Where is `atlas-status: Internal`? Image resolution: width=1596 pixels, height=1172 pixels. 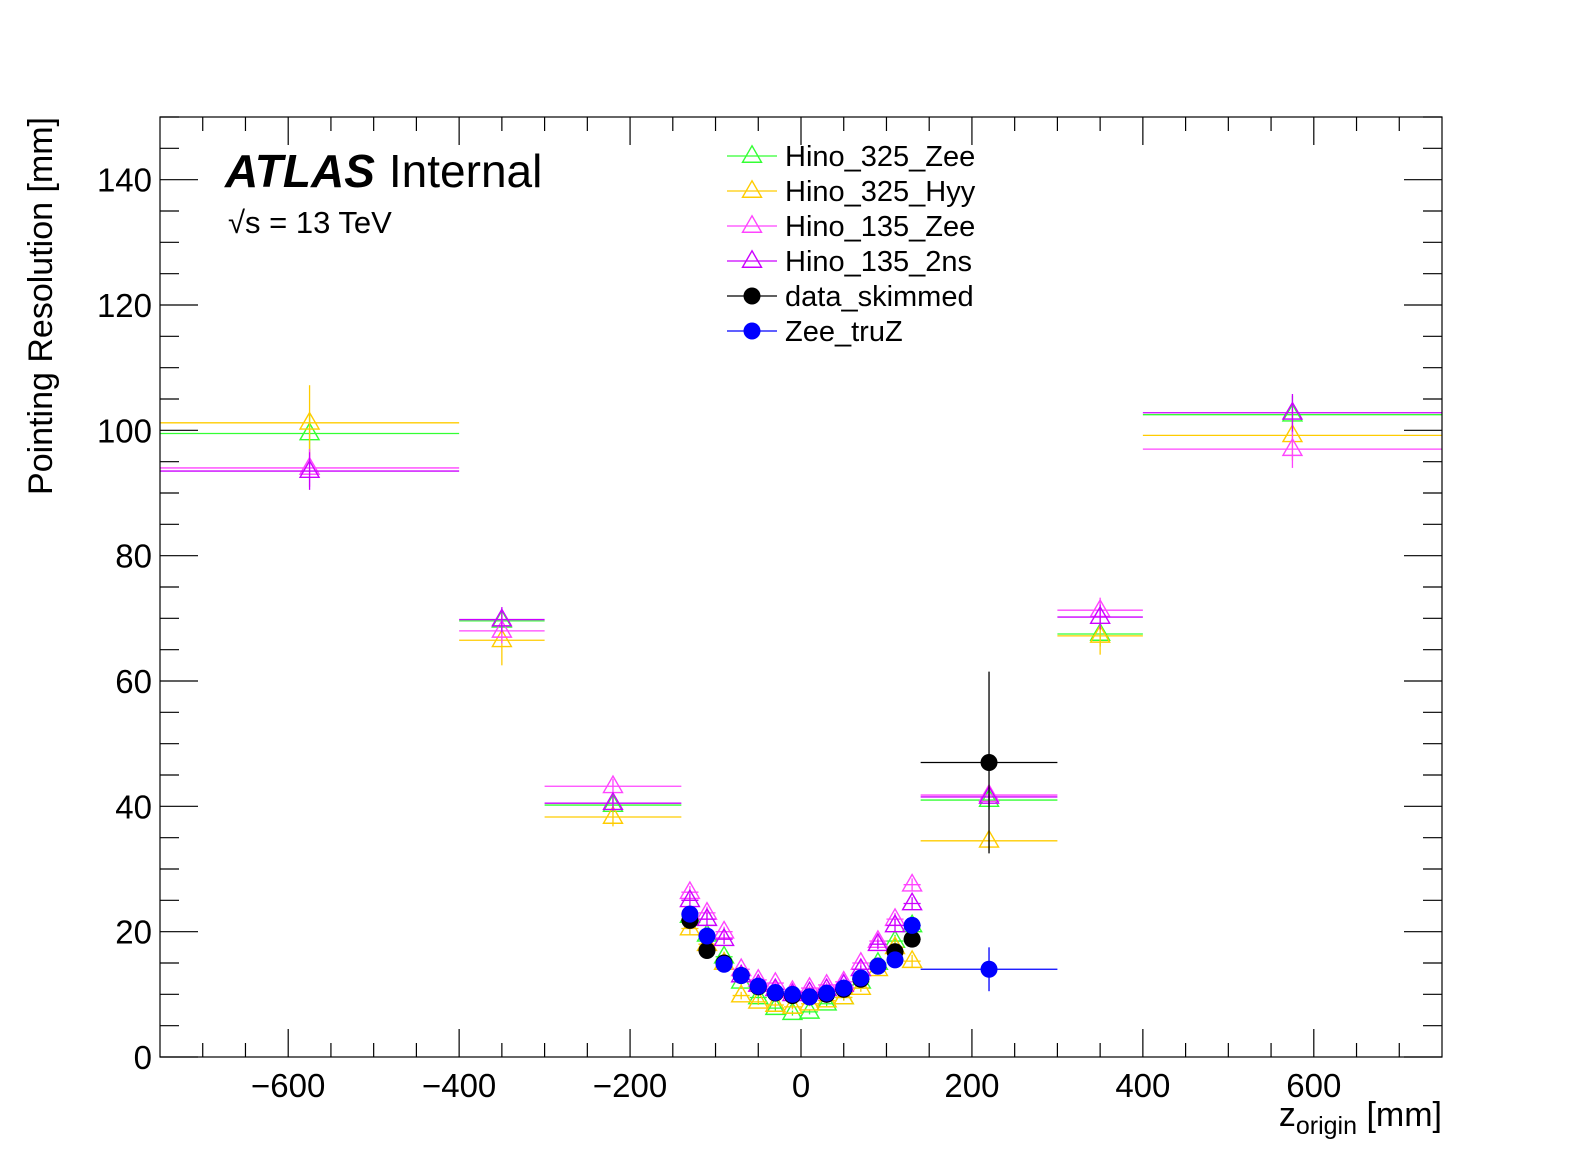
atlas-status: Internal is located at coordinates (465, 171).